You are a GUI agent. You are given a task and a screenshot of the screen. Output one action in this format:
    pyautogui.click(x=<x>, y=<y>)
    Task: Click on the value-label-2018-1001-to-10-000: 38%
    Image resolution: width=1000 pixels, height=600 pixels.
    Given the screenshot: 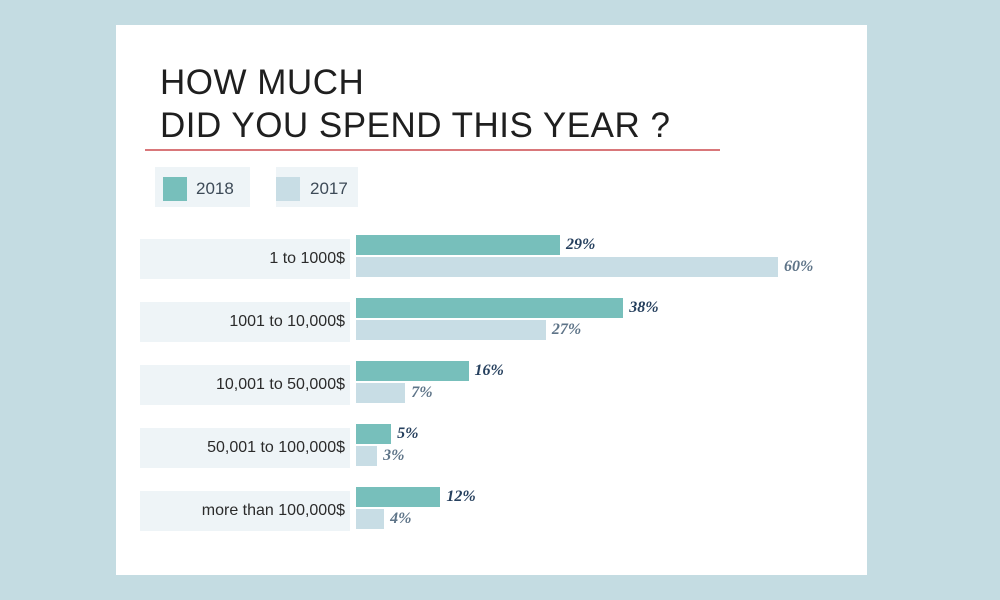 What is the action you would take?
    pyautogui.click(x=644, y=307)
    